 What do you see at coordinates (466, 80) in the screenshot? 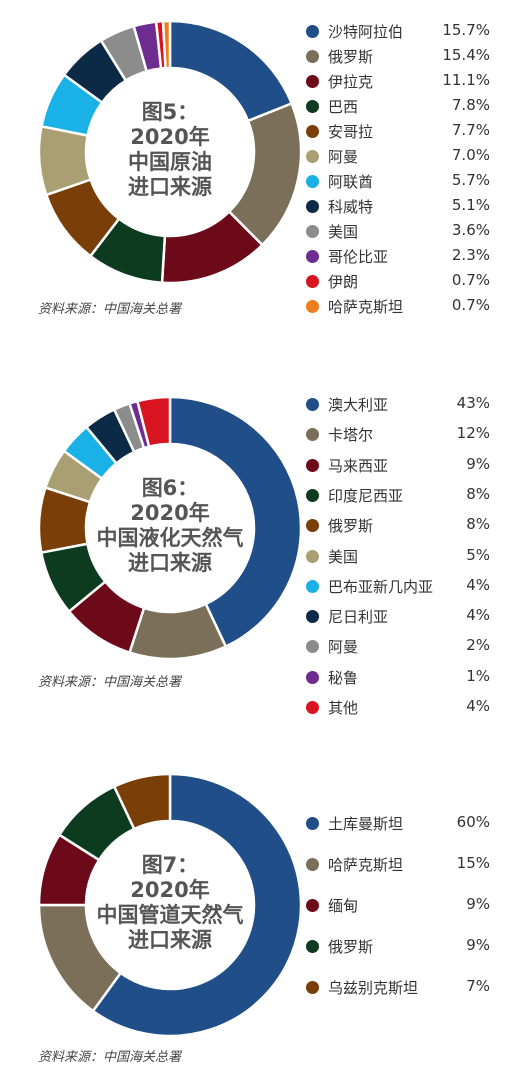
I see `legend-value: 11.1%` at bounding box center [466, 80].